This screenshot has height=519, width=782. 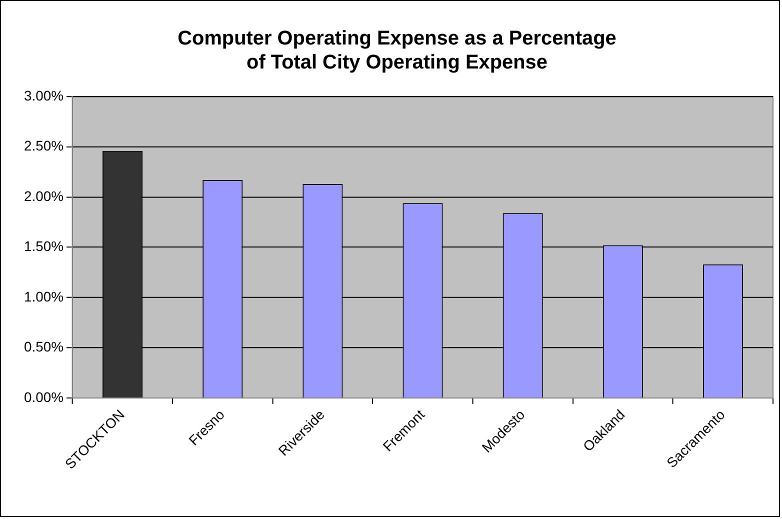 What do you see at coordinates (44, 95) in the screenshot?
I see `y-tick-label: 3.00%` at bounding box center [44, 95].